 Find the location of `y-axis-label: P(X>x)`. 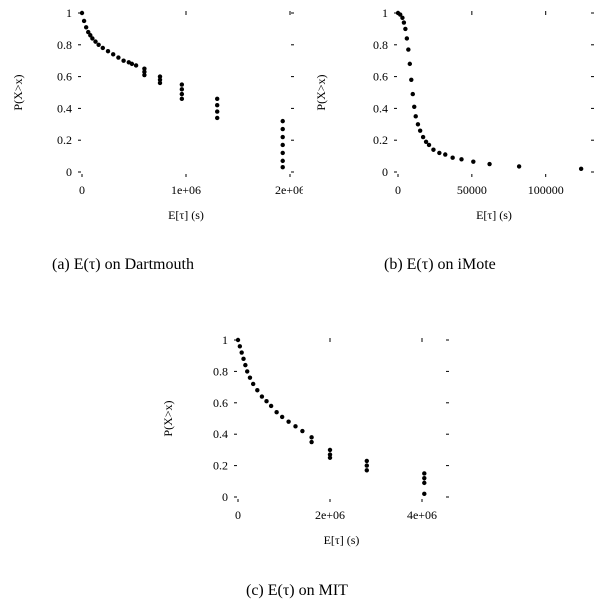

y-axis-label: P(X>x) is located at coordinates (321, 92).